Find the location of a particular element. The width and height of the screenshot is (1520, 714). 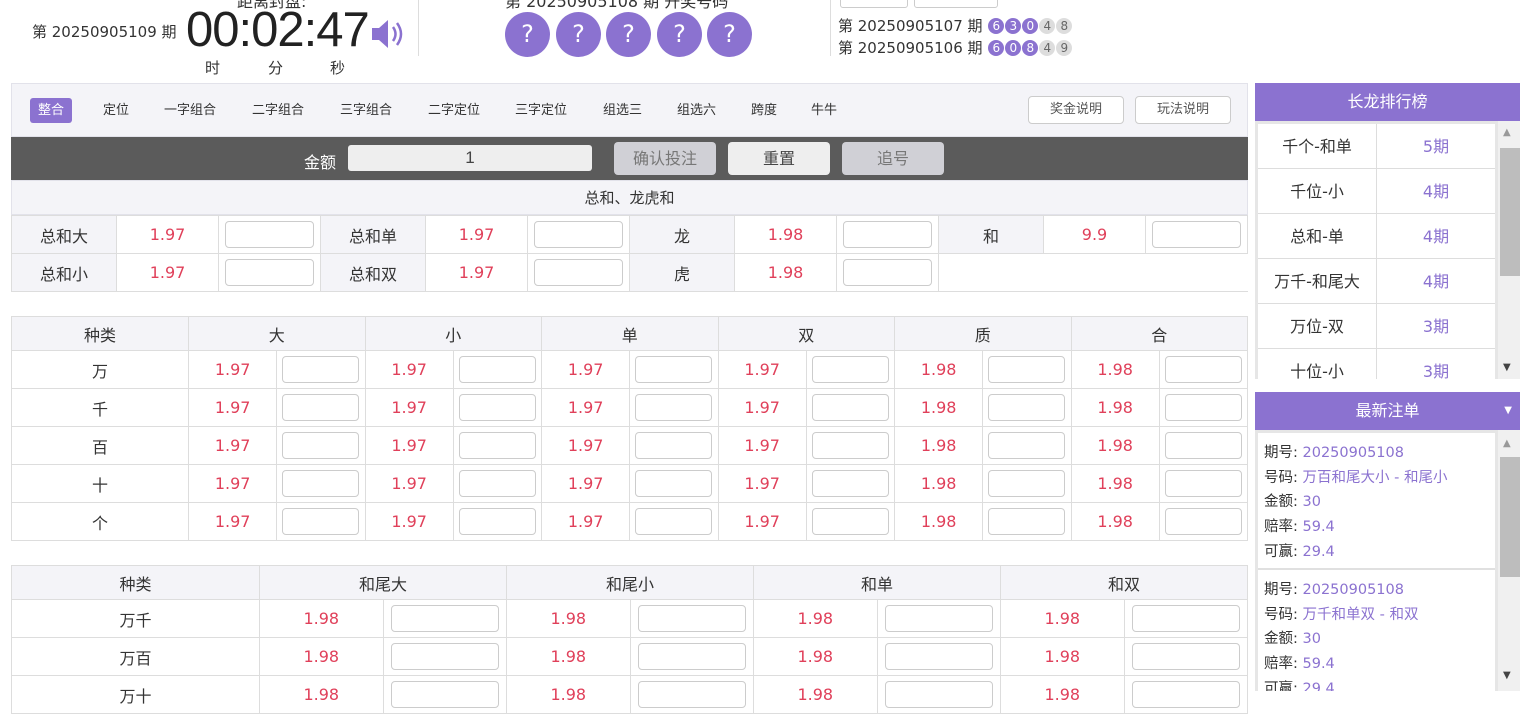

history-ball: 8 is located at coordinates (1030, 48).